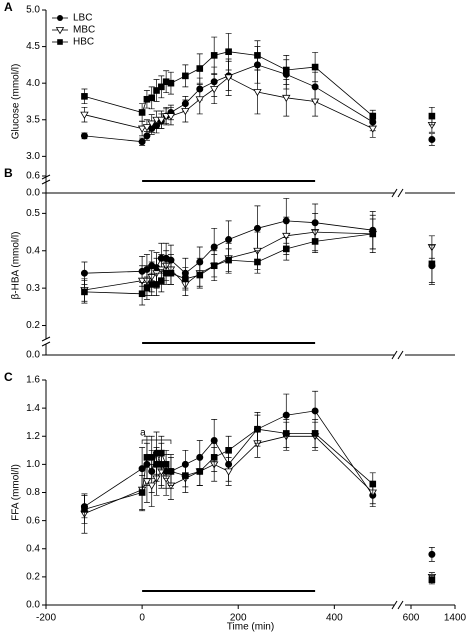 The height and width of the screenshot is (635, 470). I want to click on y-tick-label: 0.0, so click(33, 605).